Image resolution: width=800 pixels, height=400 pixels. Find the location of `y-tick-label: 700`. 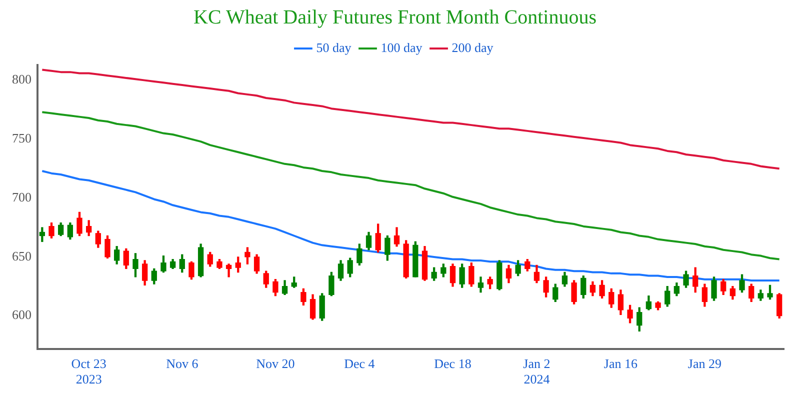

y-tick-label: 700 is located at coordinates (22, 196).